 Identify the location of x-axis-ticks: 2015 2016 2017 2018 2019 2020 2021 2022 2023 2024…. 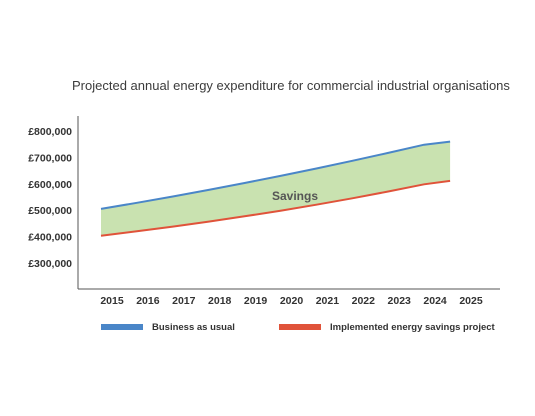
(291, 301).